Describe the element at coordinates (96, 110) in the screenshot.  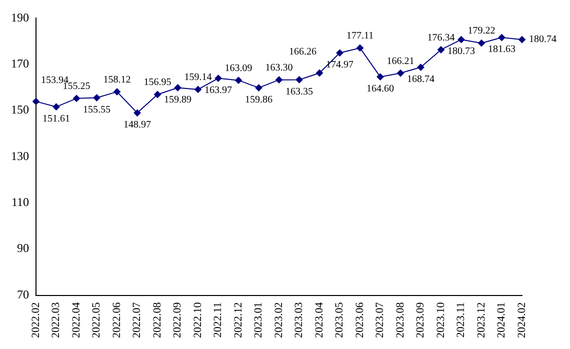
I see `data-label: 155.55` at that location.